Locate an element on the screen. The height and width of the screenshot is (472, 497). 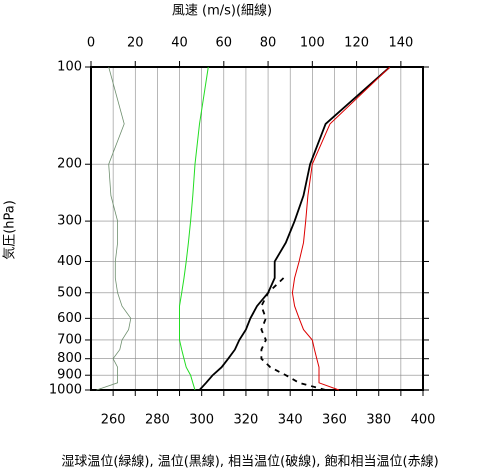
x-tick-label: 360 is located at coordinates (334, 420).